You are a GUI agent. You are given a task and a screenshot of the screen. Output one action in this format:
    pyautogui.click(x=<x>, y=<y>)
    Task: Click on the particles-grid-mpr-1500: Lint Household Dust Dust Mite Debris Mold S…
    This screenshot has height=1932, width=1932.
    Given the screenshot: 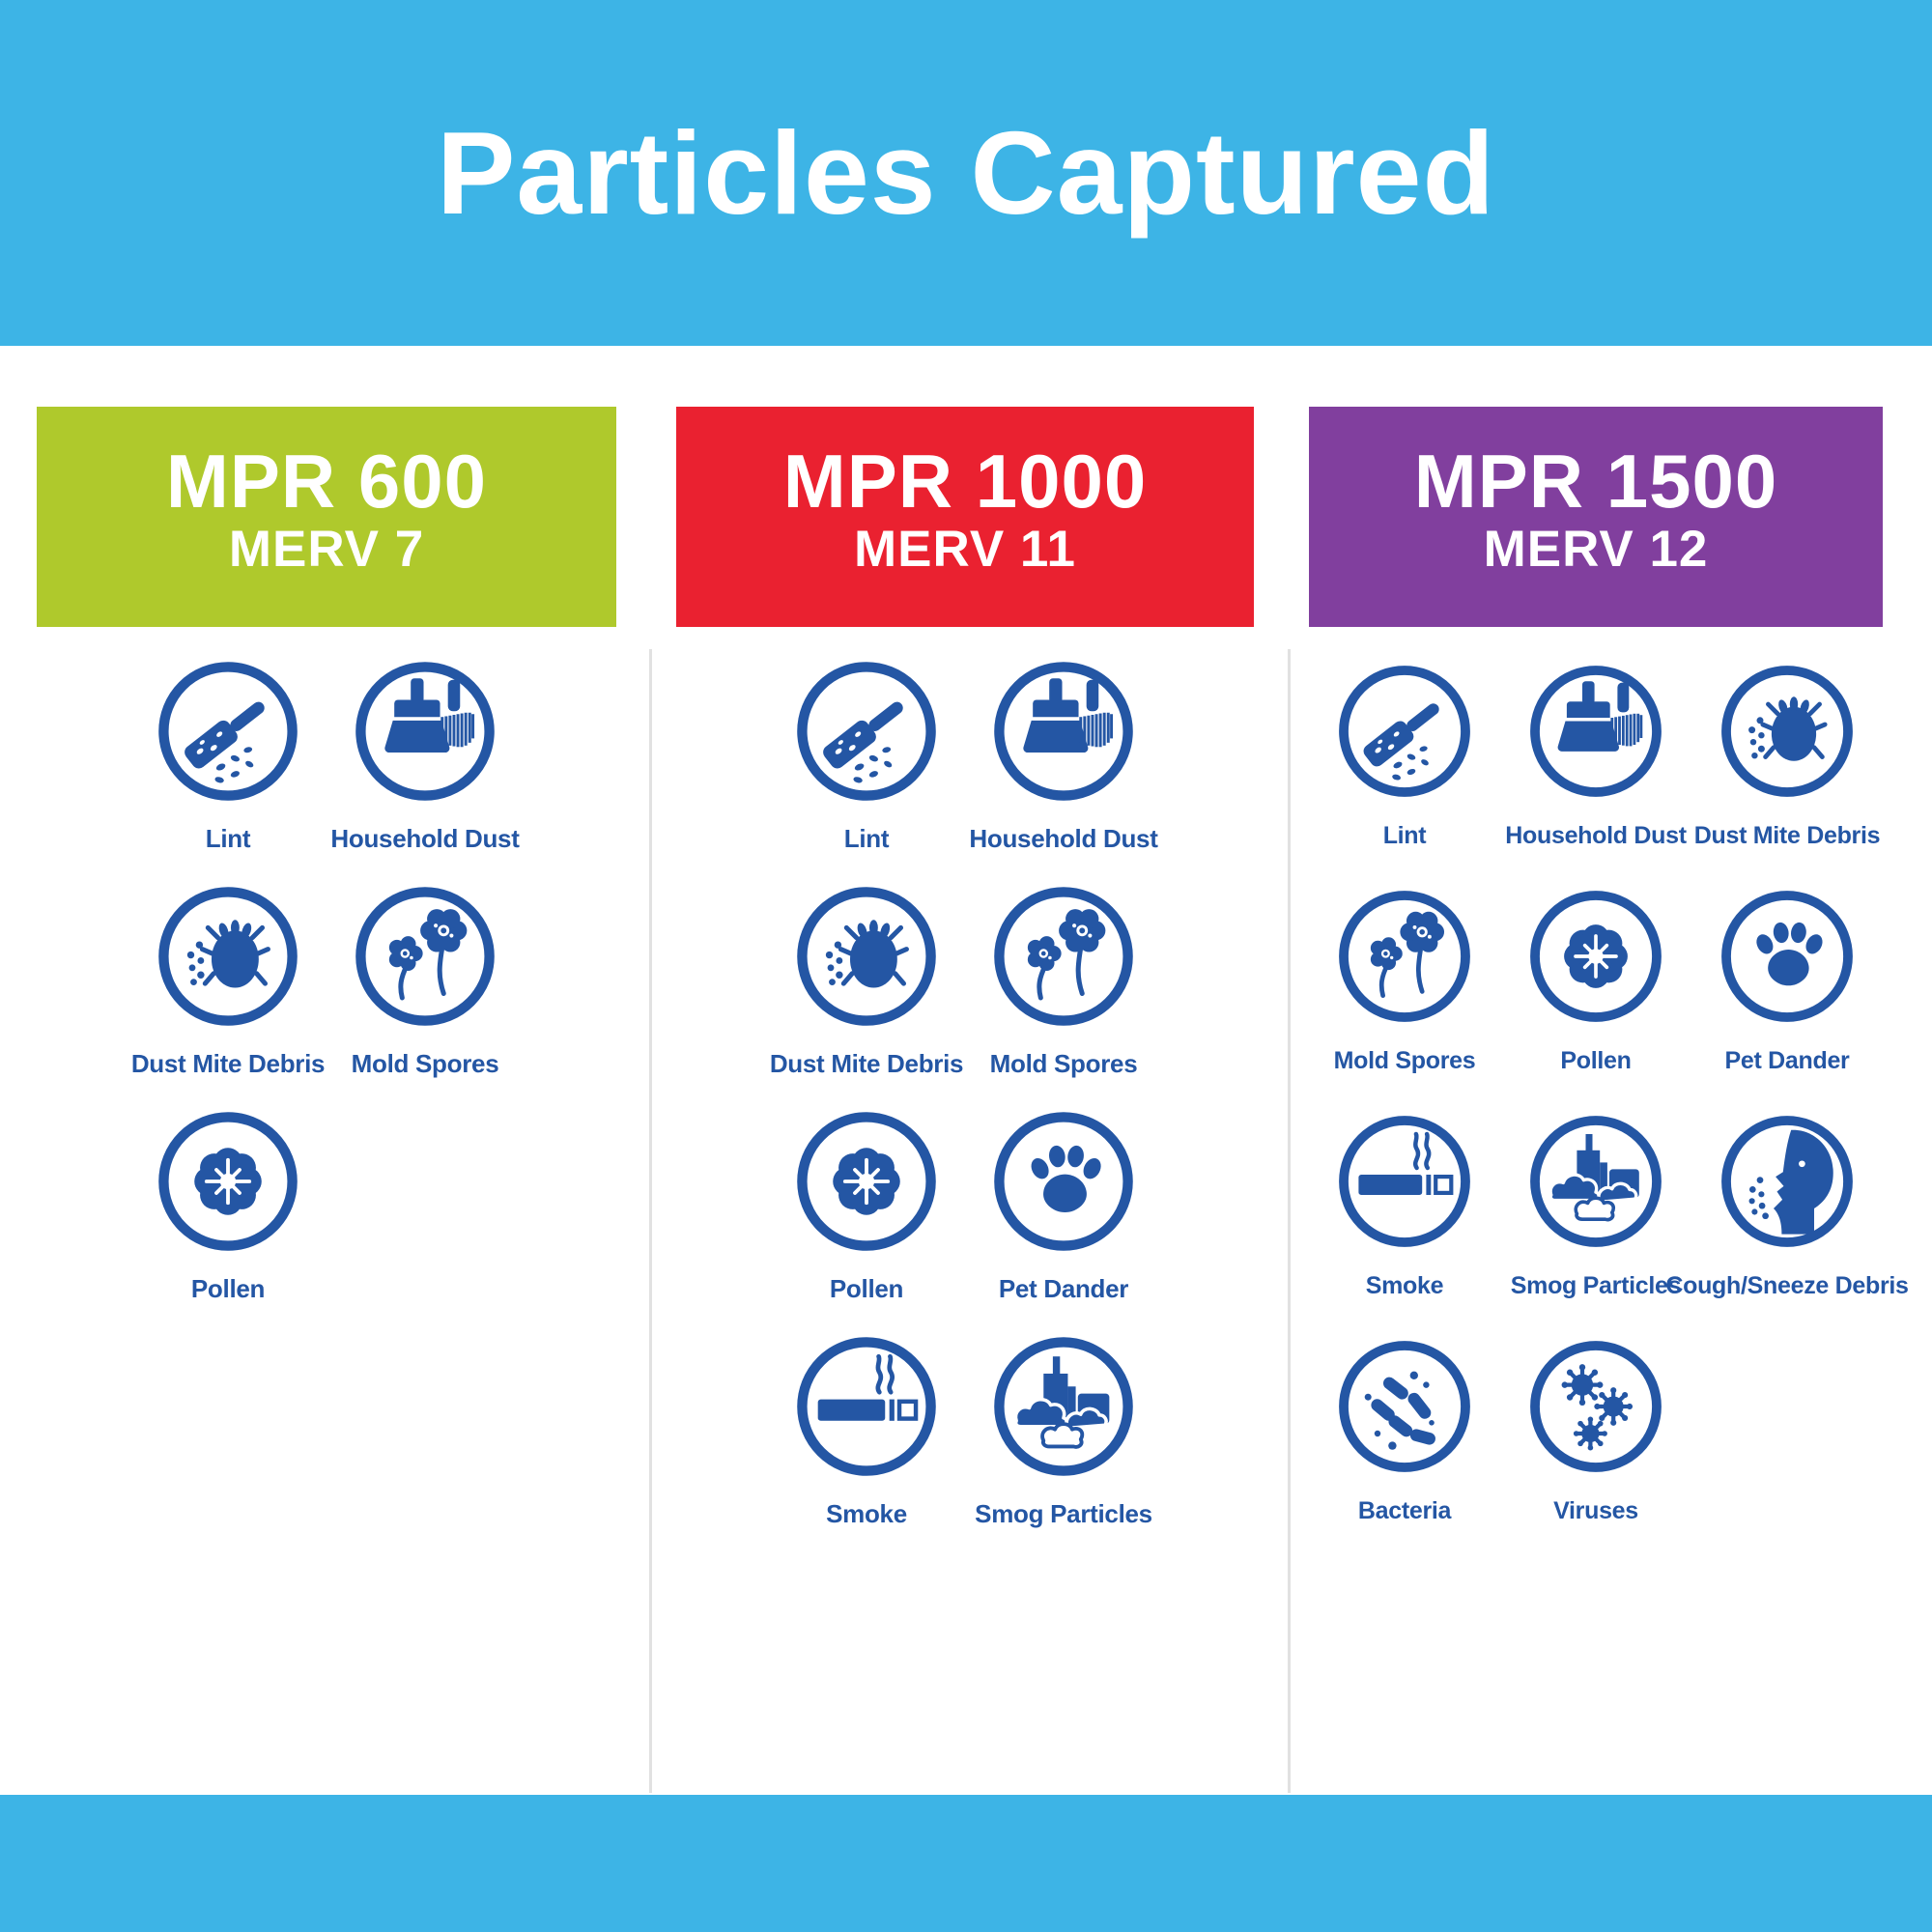 What is the action you would take?
    pyautogui.click(x=1609, y=1110)
    